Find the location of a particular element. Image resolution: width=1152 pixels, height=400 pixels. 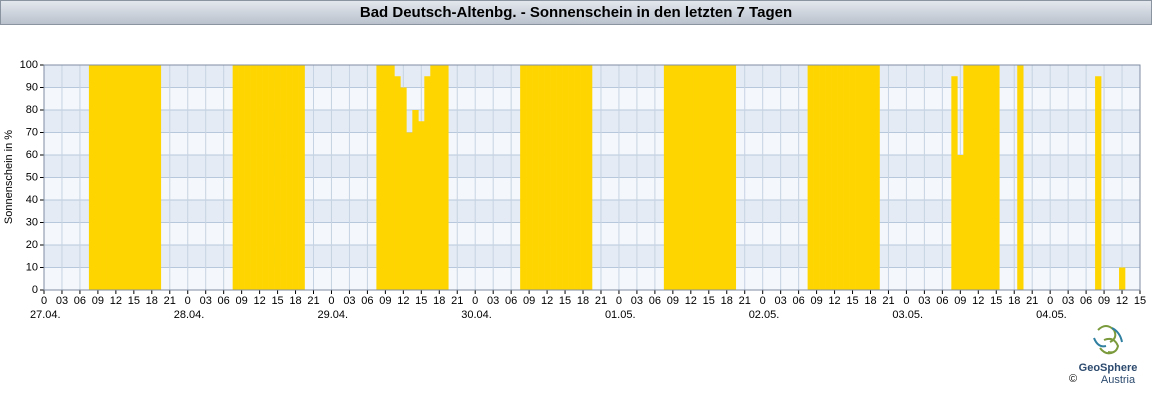

title-bar is located at coordinates (576, 12).